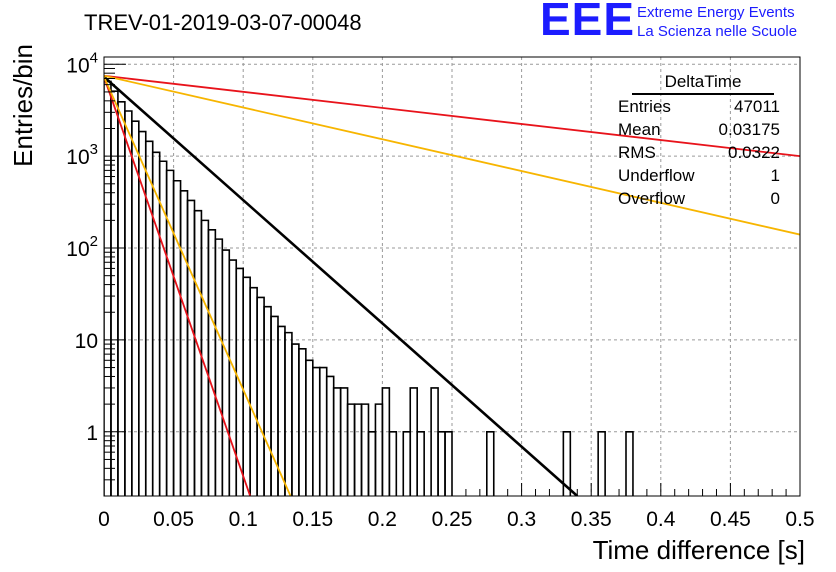 This screenshot has height=572, width=836. I want to click on y-axis-label: Entries/bin, so click(23, 105).